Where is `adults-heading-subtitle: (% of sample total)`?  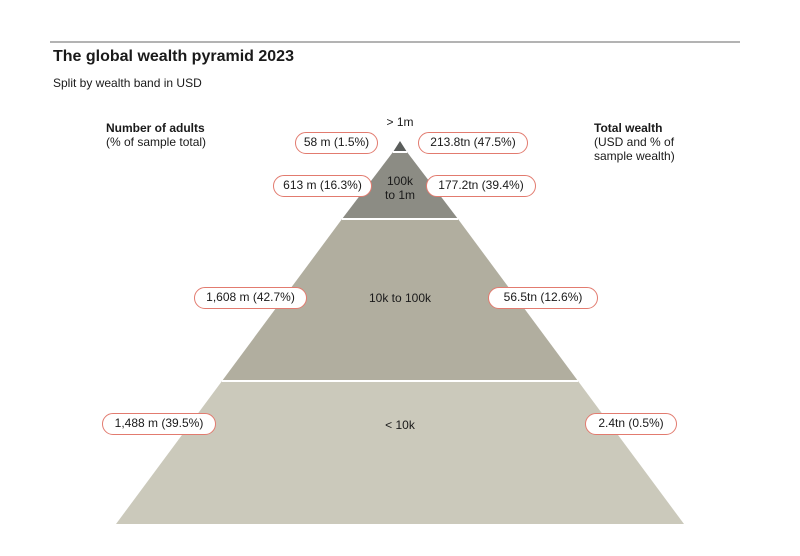 adults-heading-subtitle: (% of sample total) is located at coordinates (156, 142).